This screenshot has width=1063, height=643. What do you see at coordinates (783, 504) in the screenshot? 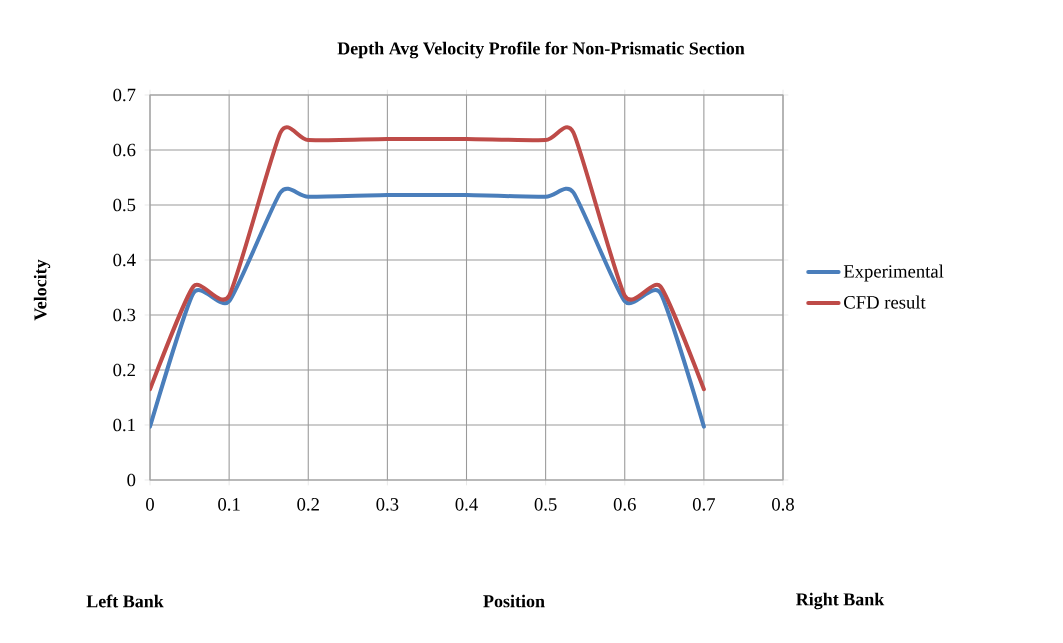
I see `x-tick-label: 0.8` at bounding box center [783, 504].